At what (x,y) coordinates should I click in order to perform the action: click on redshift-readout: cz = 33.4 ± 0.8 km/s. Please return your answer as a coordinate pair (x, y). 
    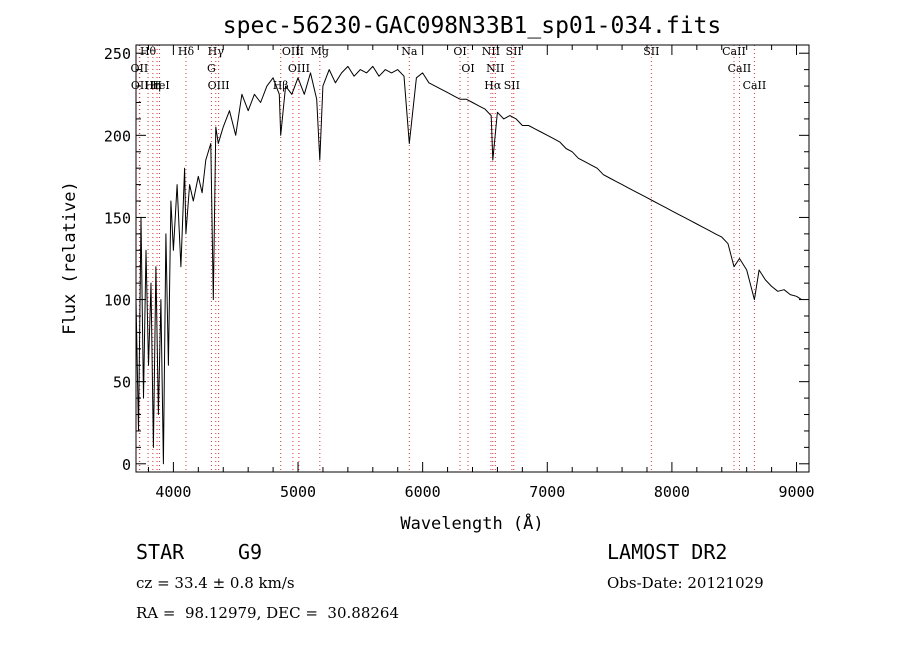
    Looking at the image, I should click on (215, 583).